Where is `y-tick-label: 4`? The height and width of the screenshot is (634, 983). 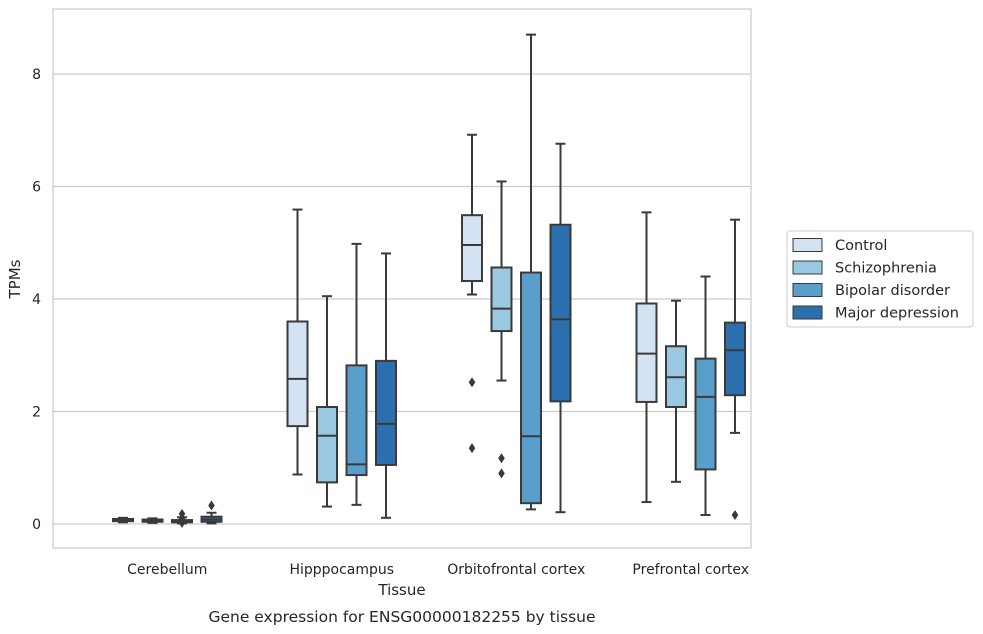
y-tick-label: 4 is located at coordinates (36, 300).